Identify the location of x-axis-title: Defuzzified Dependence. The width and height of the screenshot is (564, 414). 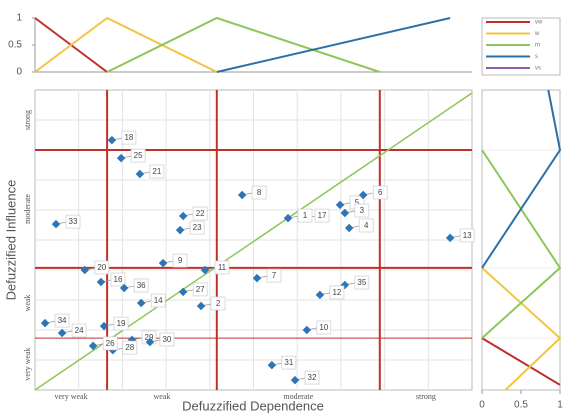
(253, 405).